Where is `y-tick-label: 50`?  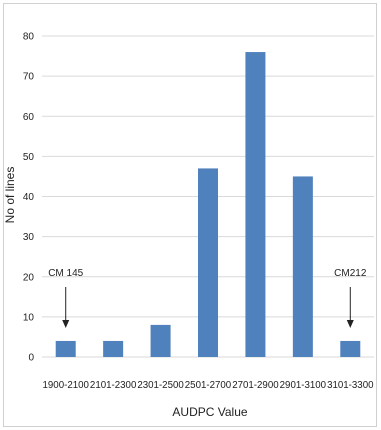 y-tick-label: 50 is located at coordinates (29, 157).